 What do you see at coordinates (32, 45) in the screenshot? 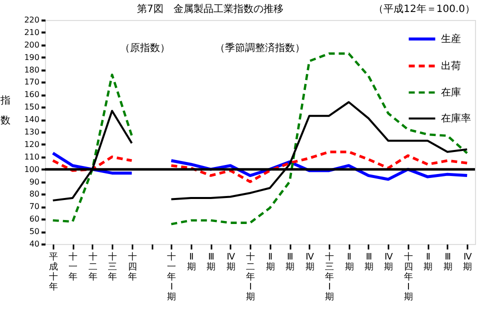
I see `y-tick-label: 200` at bounding box center [32, 45].